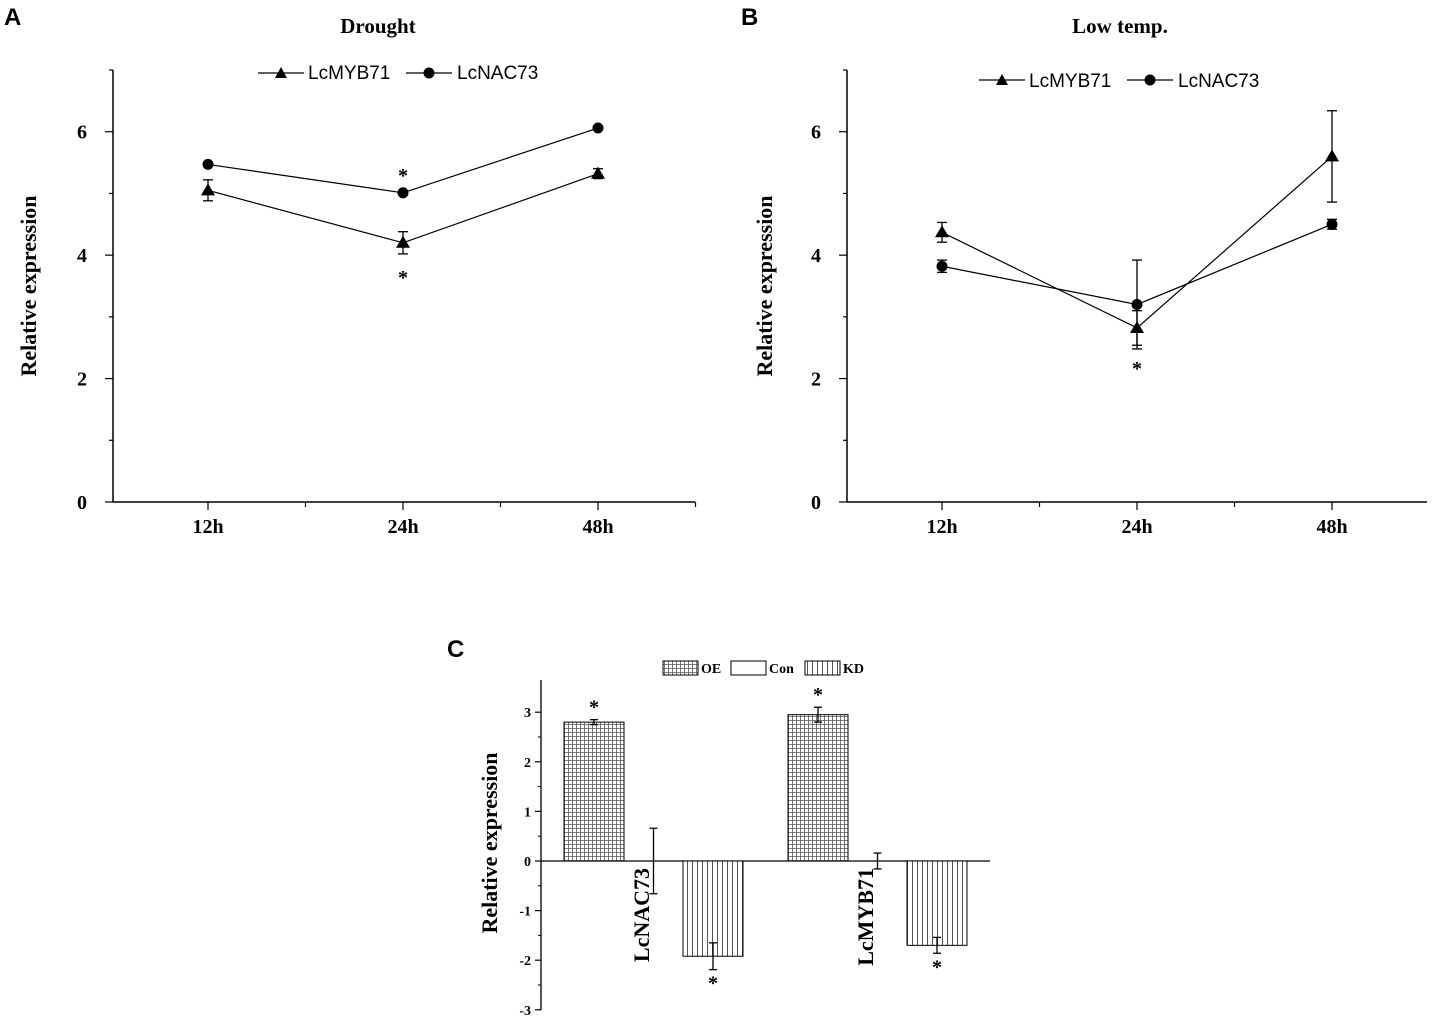 The height and width of the screenshot is (1020, 1432). Describe the element at coordinates (497, 73) in the screenshot. I see `panel-a-legend-label-lcnac73: LcNAC73` at that location.